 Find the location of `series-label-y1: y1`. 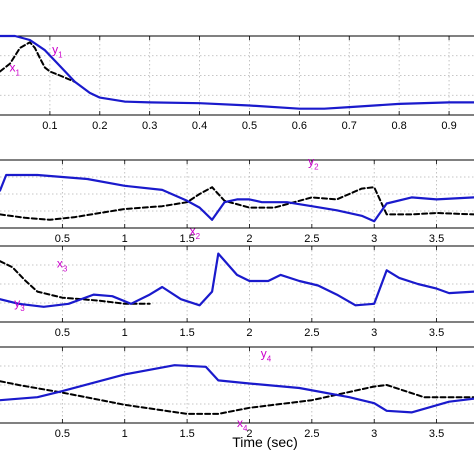

series-label-y1: y1 is located at coordinates (57, 50).